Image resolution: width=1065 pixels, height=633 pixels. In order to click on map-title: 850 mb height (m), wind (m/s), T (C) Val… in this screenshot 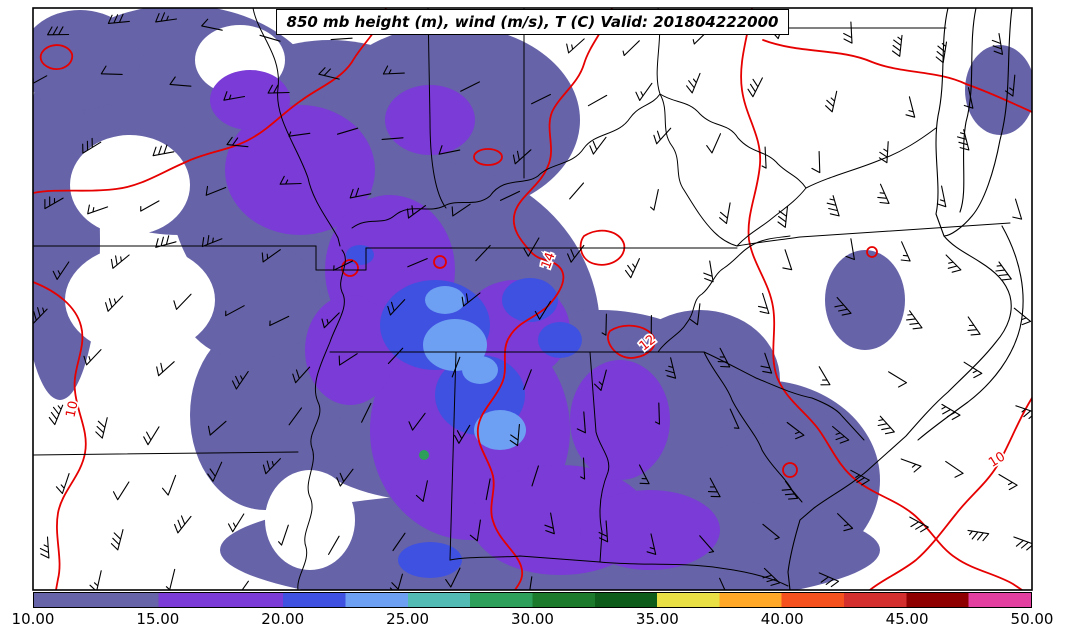, I will do `click(532, 22)`.